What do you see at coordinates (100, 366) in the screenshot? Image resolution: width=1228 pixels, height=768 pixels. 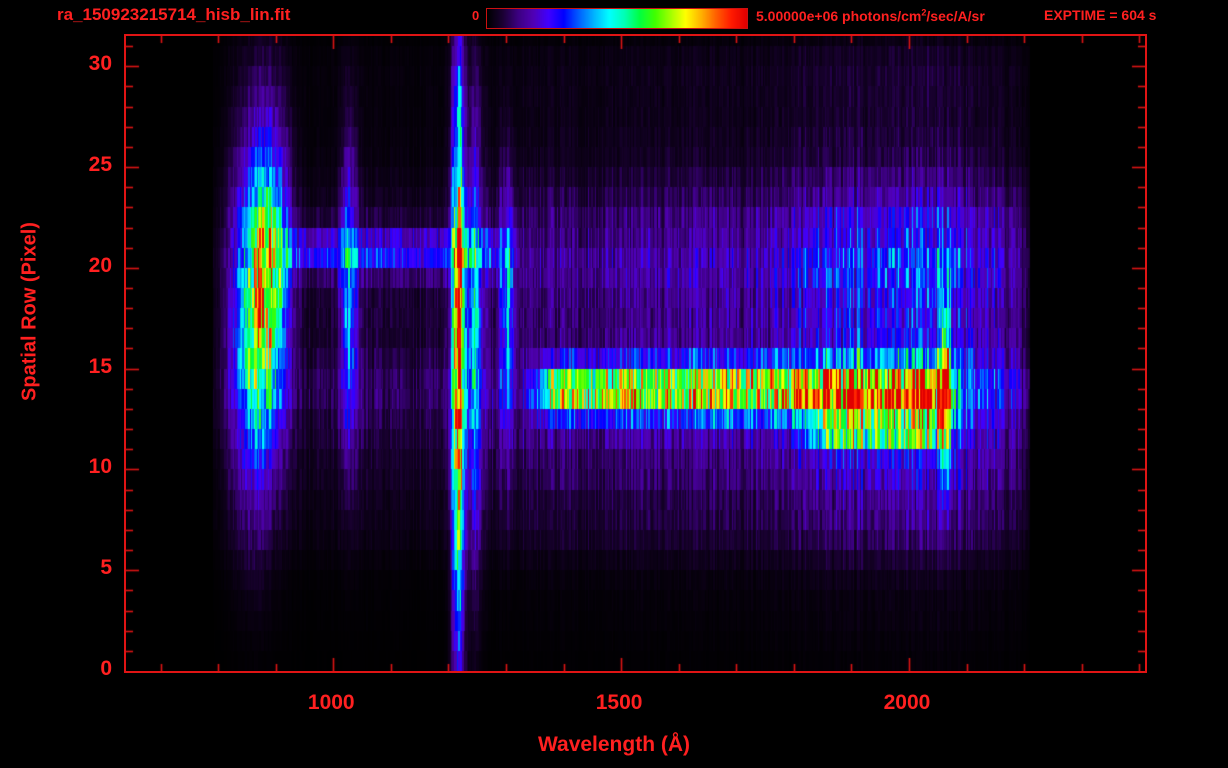 I see `y-tick-label: 15` at bounding box center [100, 366].